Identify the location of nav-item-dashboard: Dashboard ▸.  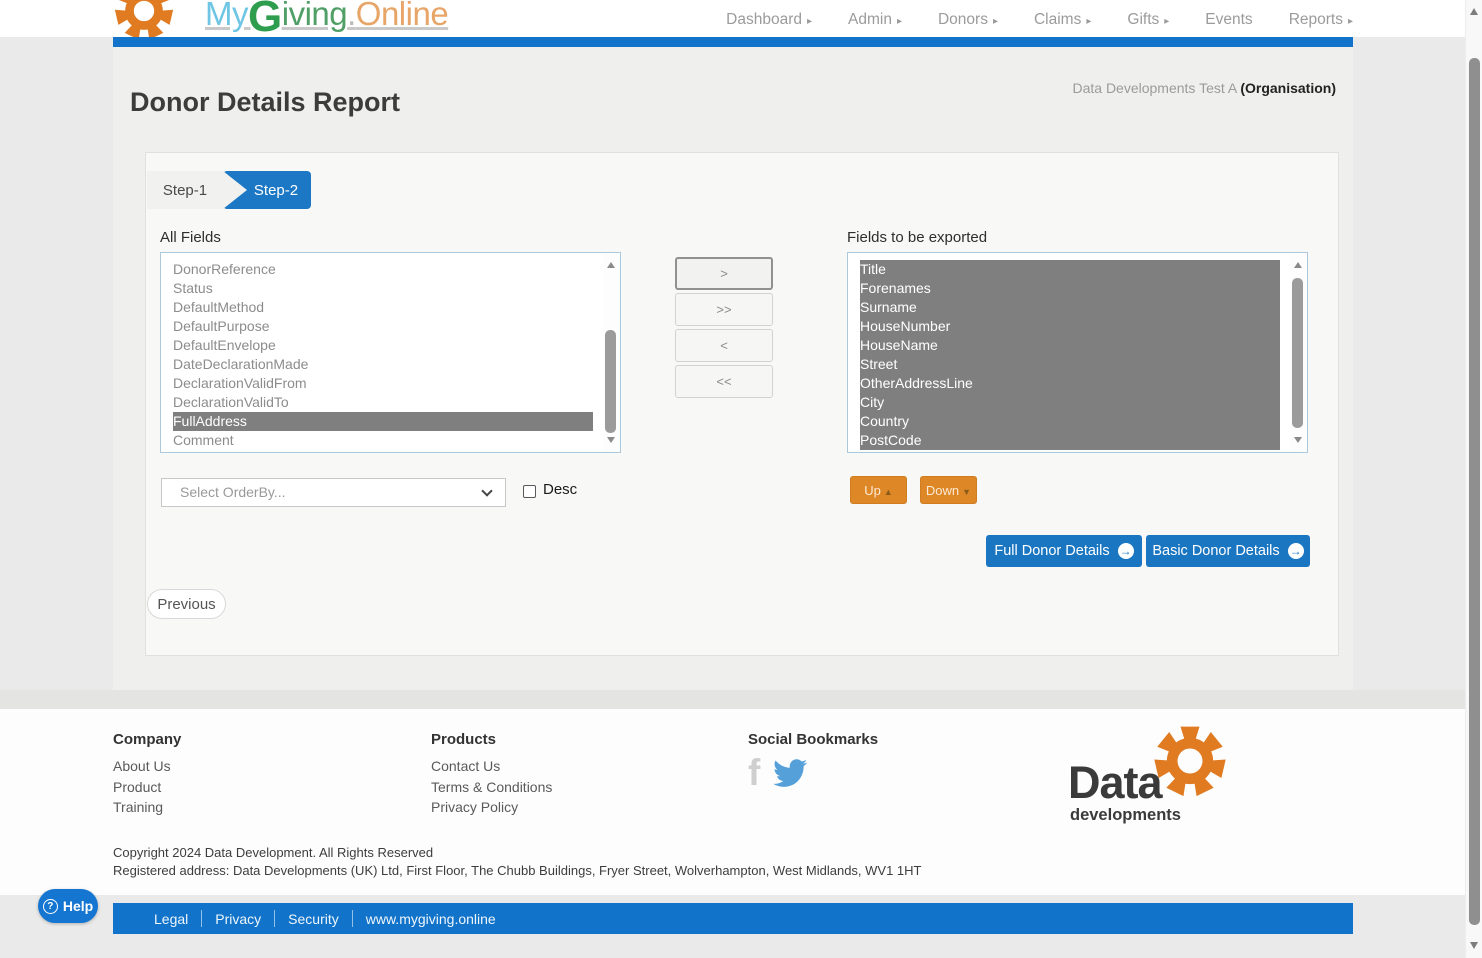
(769, 20).